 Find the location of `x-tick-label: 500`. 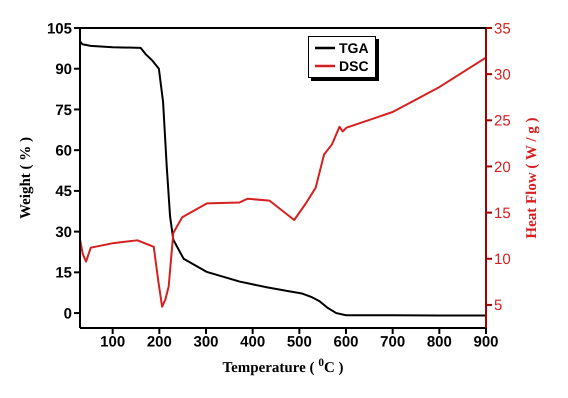

x-tick-label: 500 is located at coordinates (299, 342).